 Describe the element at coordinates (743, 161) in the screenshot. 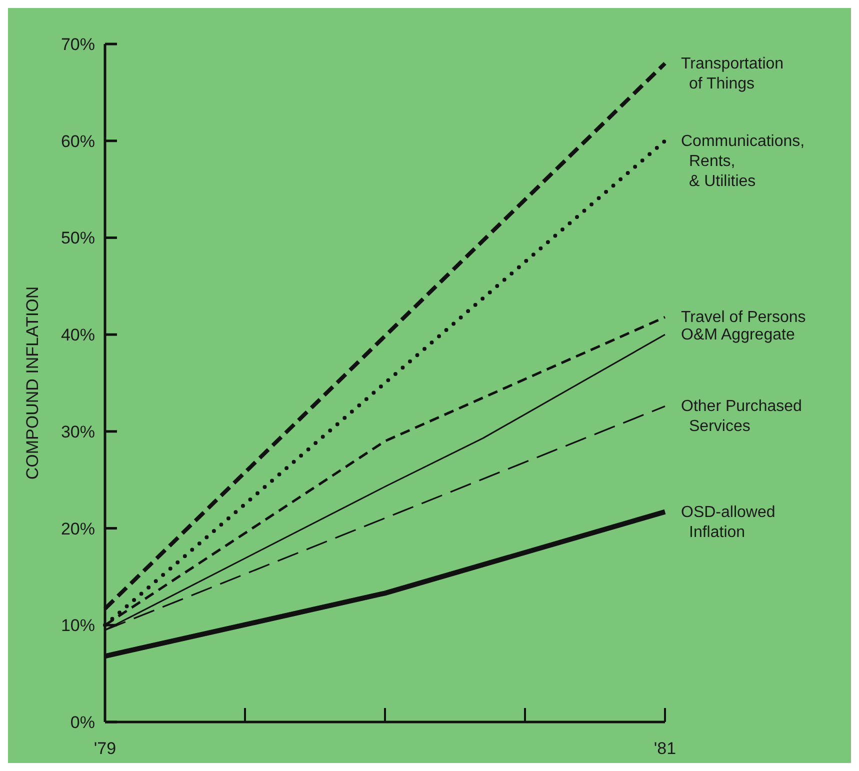

I see `series-label: Communications, Rents, & Utilities` at that location.